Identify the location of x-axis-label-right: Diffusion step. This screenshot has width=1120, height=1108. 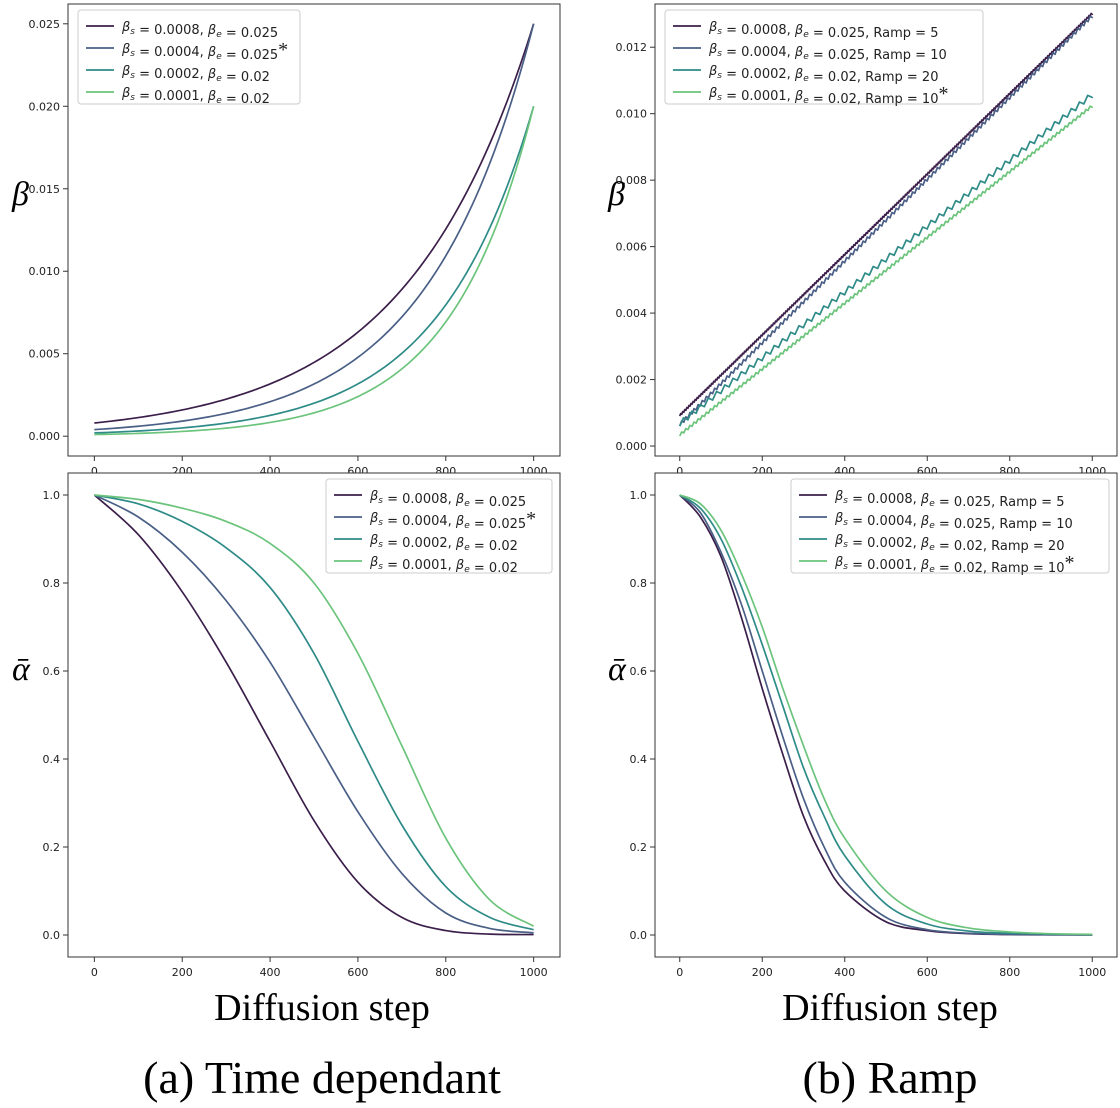
(890, 1008).